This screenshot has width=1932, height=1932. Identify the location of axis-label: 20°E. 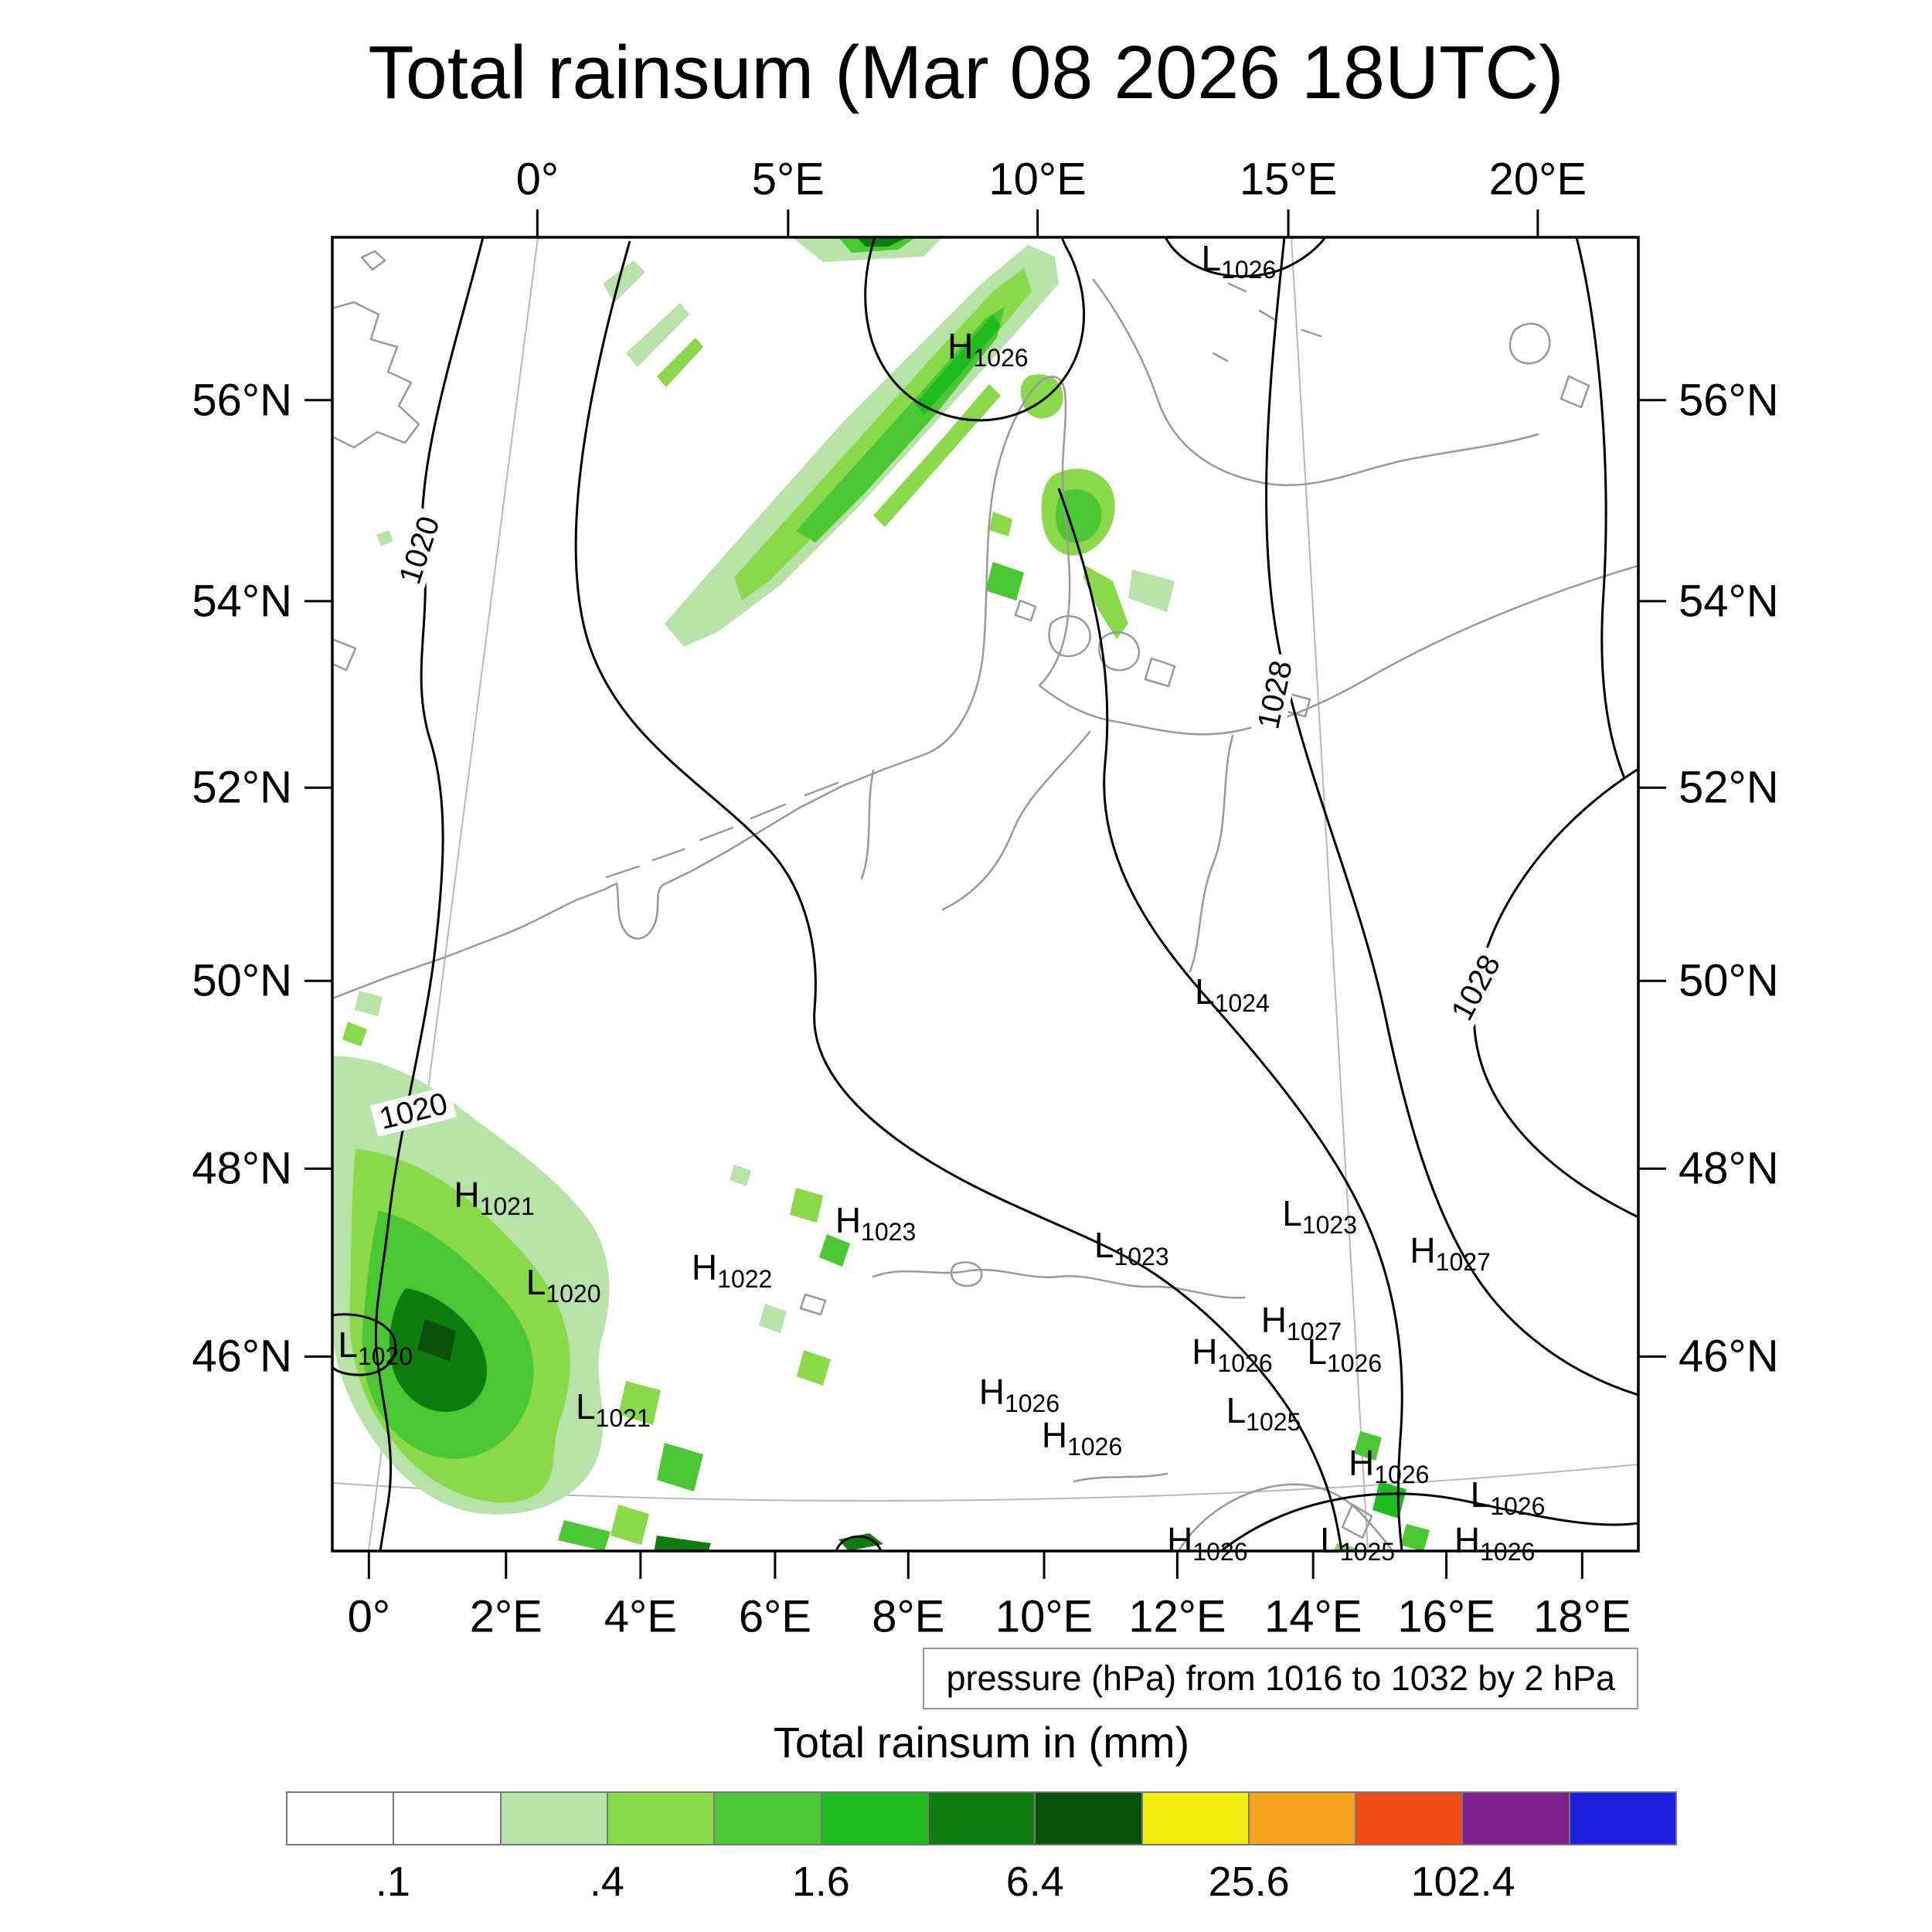
(1538, 179).